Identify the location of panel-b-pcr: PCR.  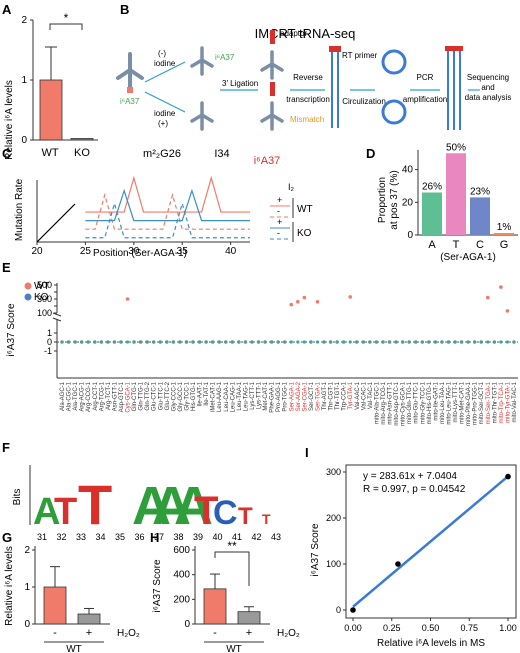
(425, 77).